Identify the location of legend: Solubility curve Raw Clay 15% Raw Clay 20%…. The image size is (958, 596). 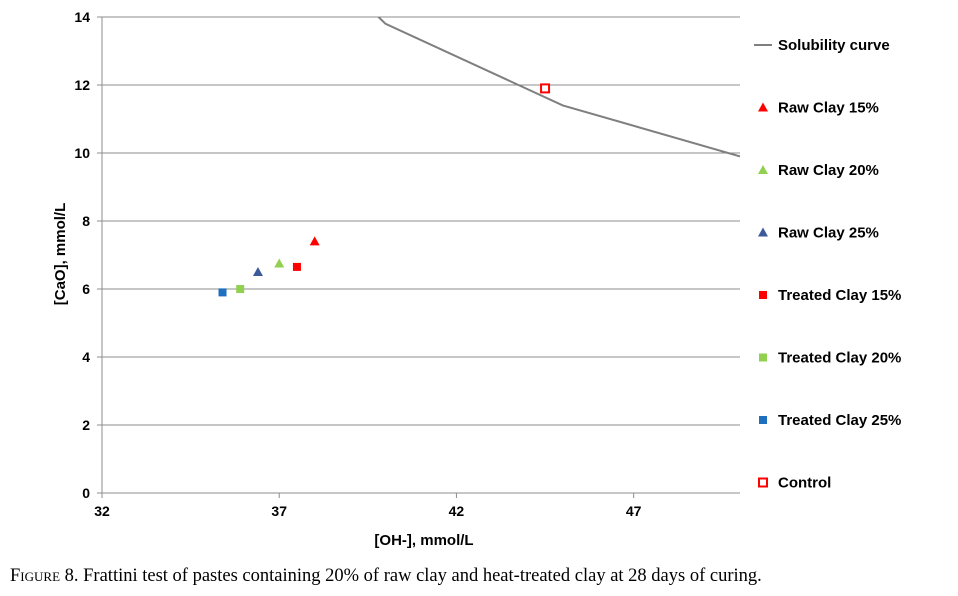
(827, 264).